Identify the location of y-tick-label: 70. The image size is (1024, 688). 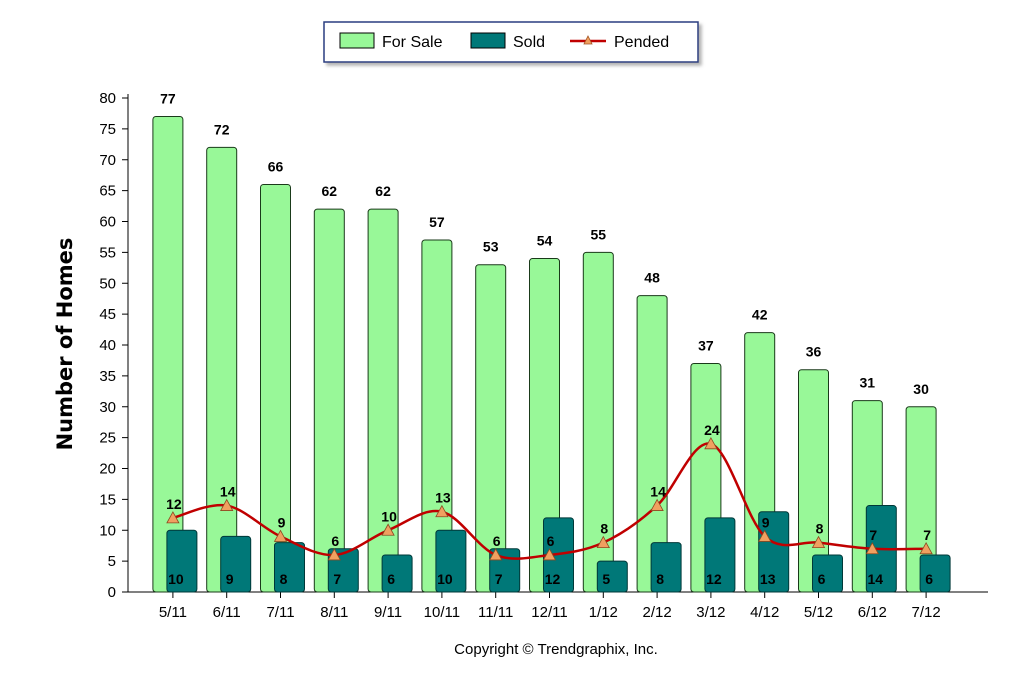
(107, 160).